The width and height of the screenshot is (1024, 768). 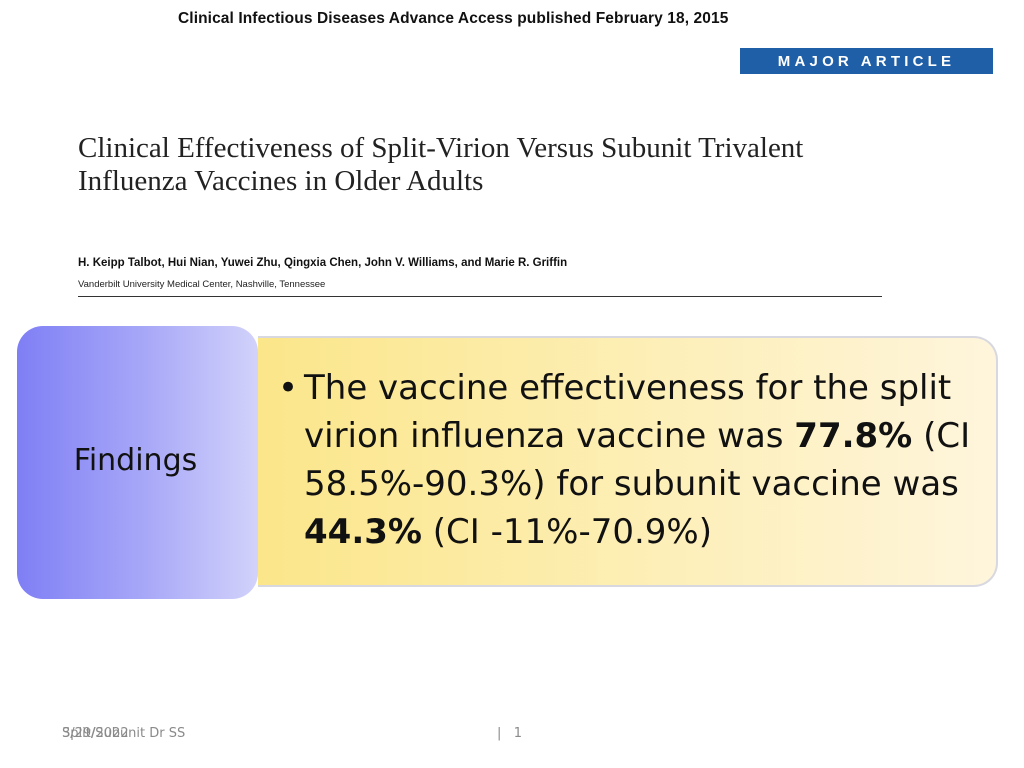 I want to click on findings-text-part-3: (CI -11%-70.9%), so click(x=566, y=532).